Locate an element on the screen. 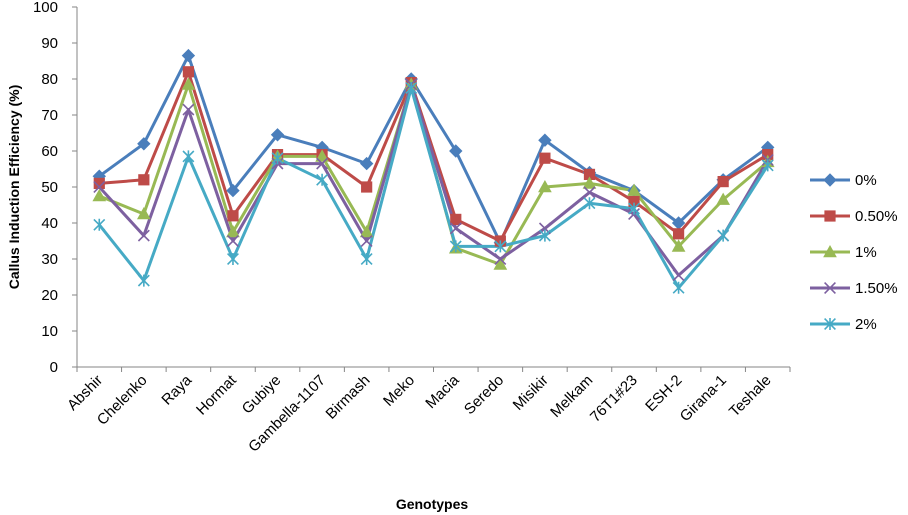 This screenshot has width=908, height=515. y-tick-label: 30 is located at coordinates (49, 259).